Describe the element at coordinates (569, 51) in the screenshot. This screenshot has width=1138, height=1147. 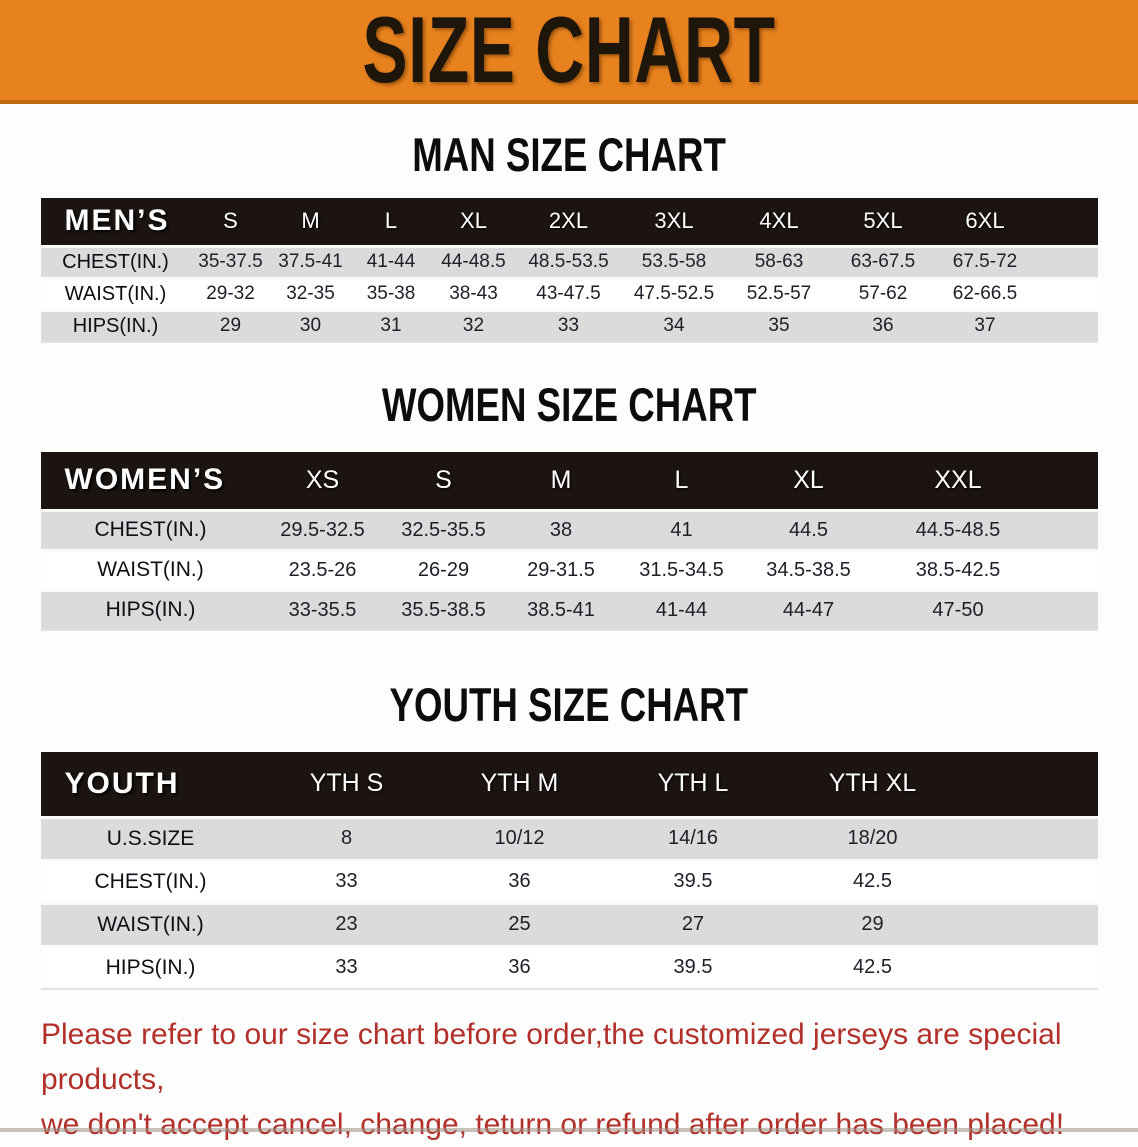
I see `banner-title: SIZE CHART` at that location.